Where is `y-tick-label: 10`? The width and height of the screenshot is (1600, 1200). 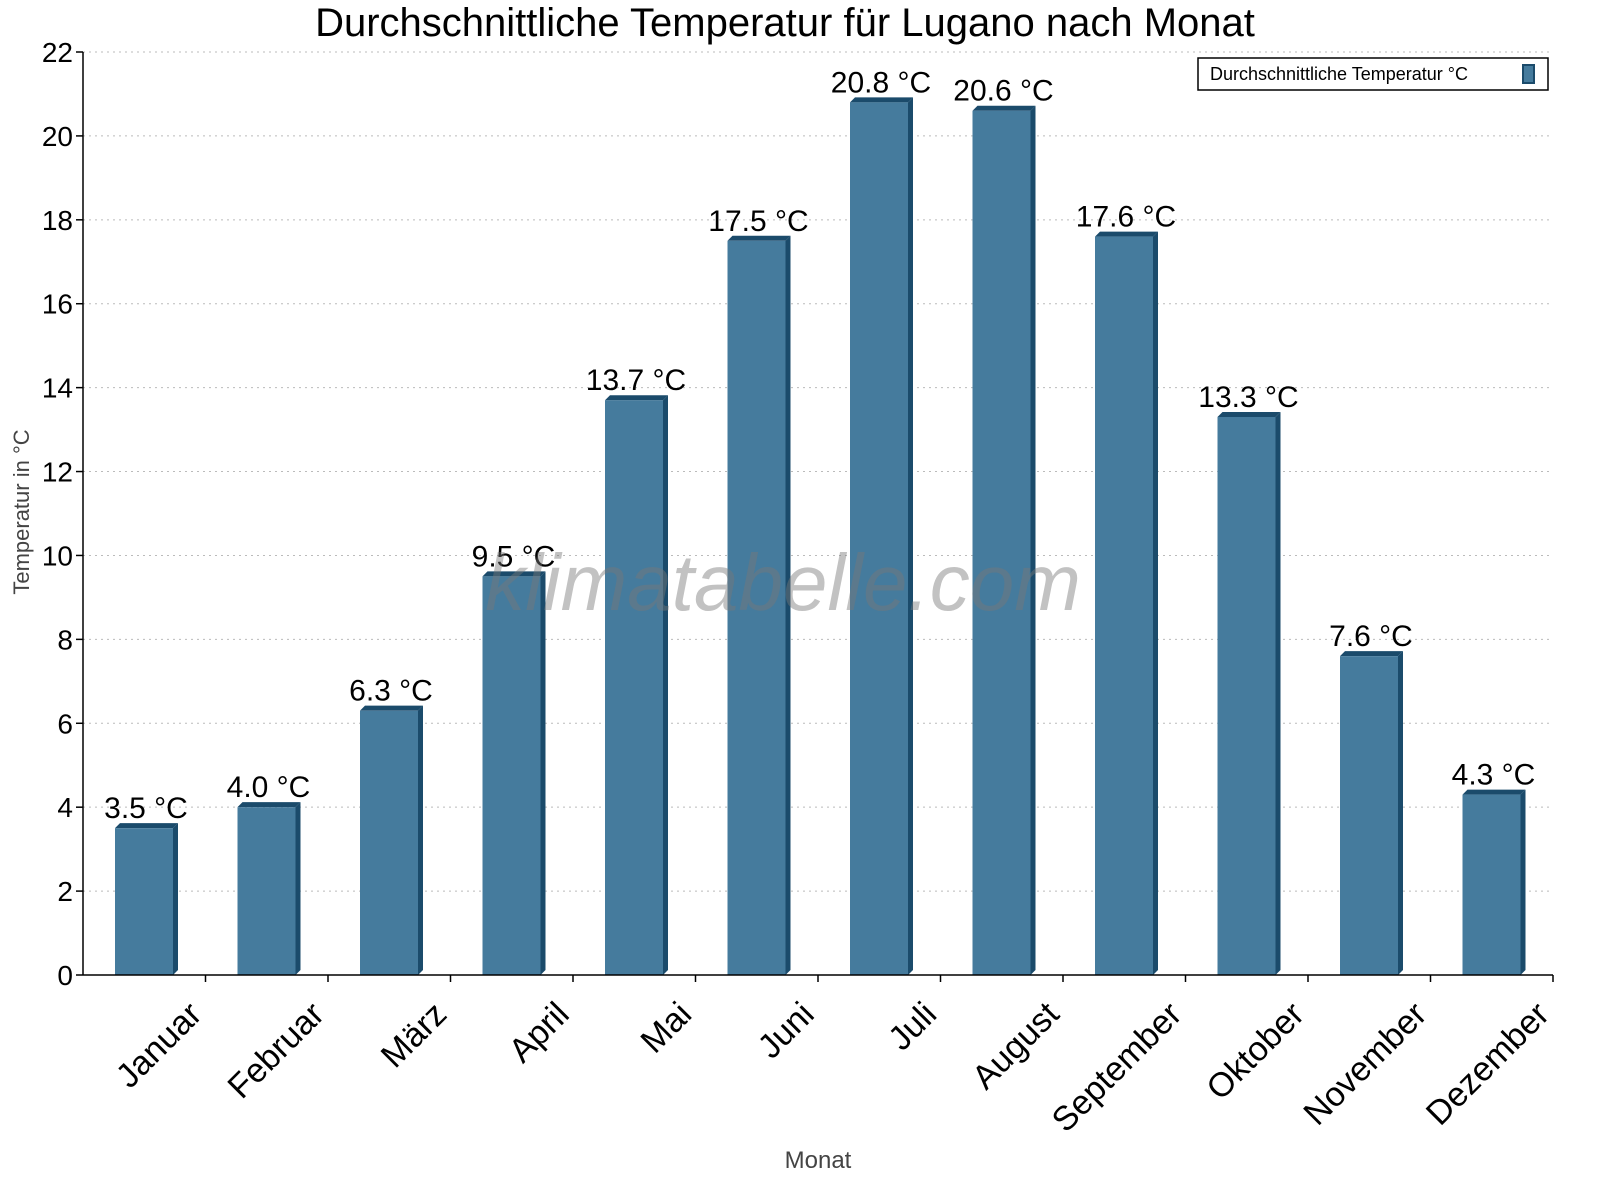
y-tick-label: 10 is located at coordinates (57, 555).